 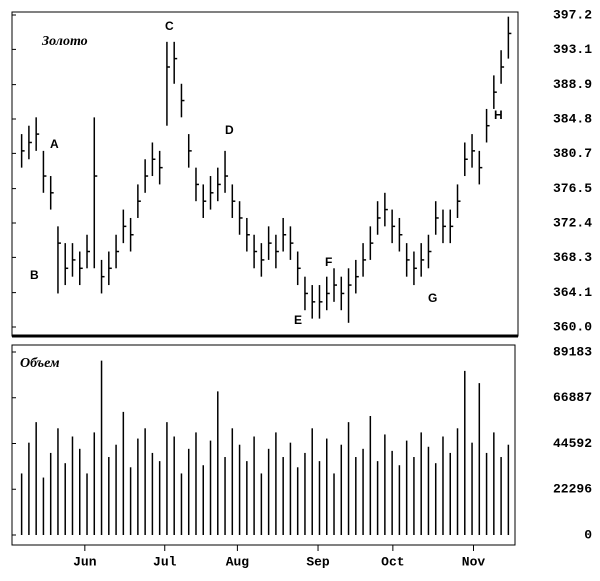 What do you see at coordinates (572, 257) in the screenshot?
I see `y-tick-label: 368.3` at bounding box center [572, 257].